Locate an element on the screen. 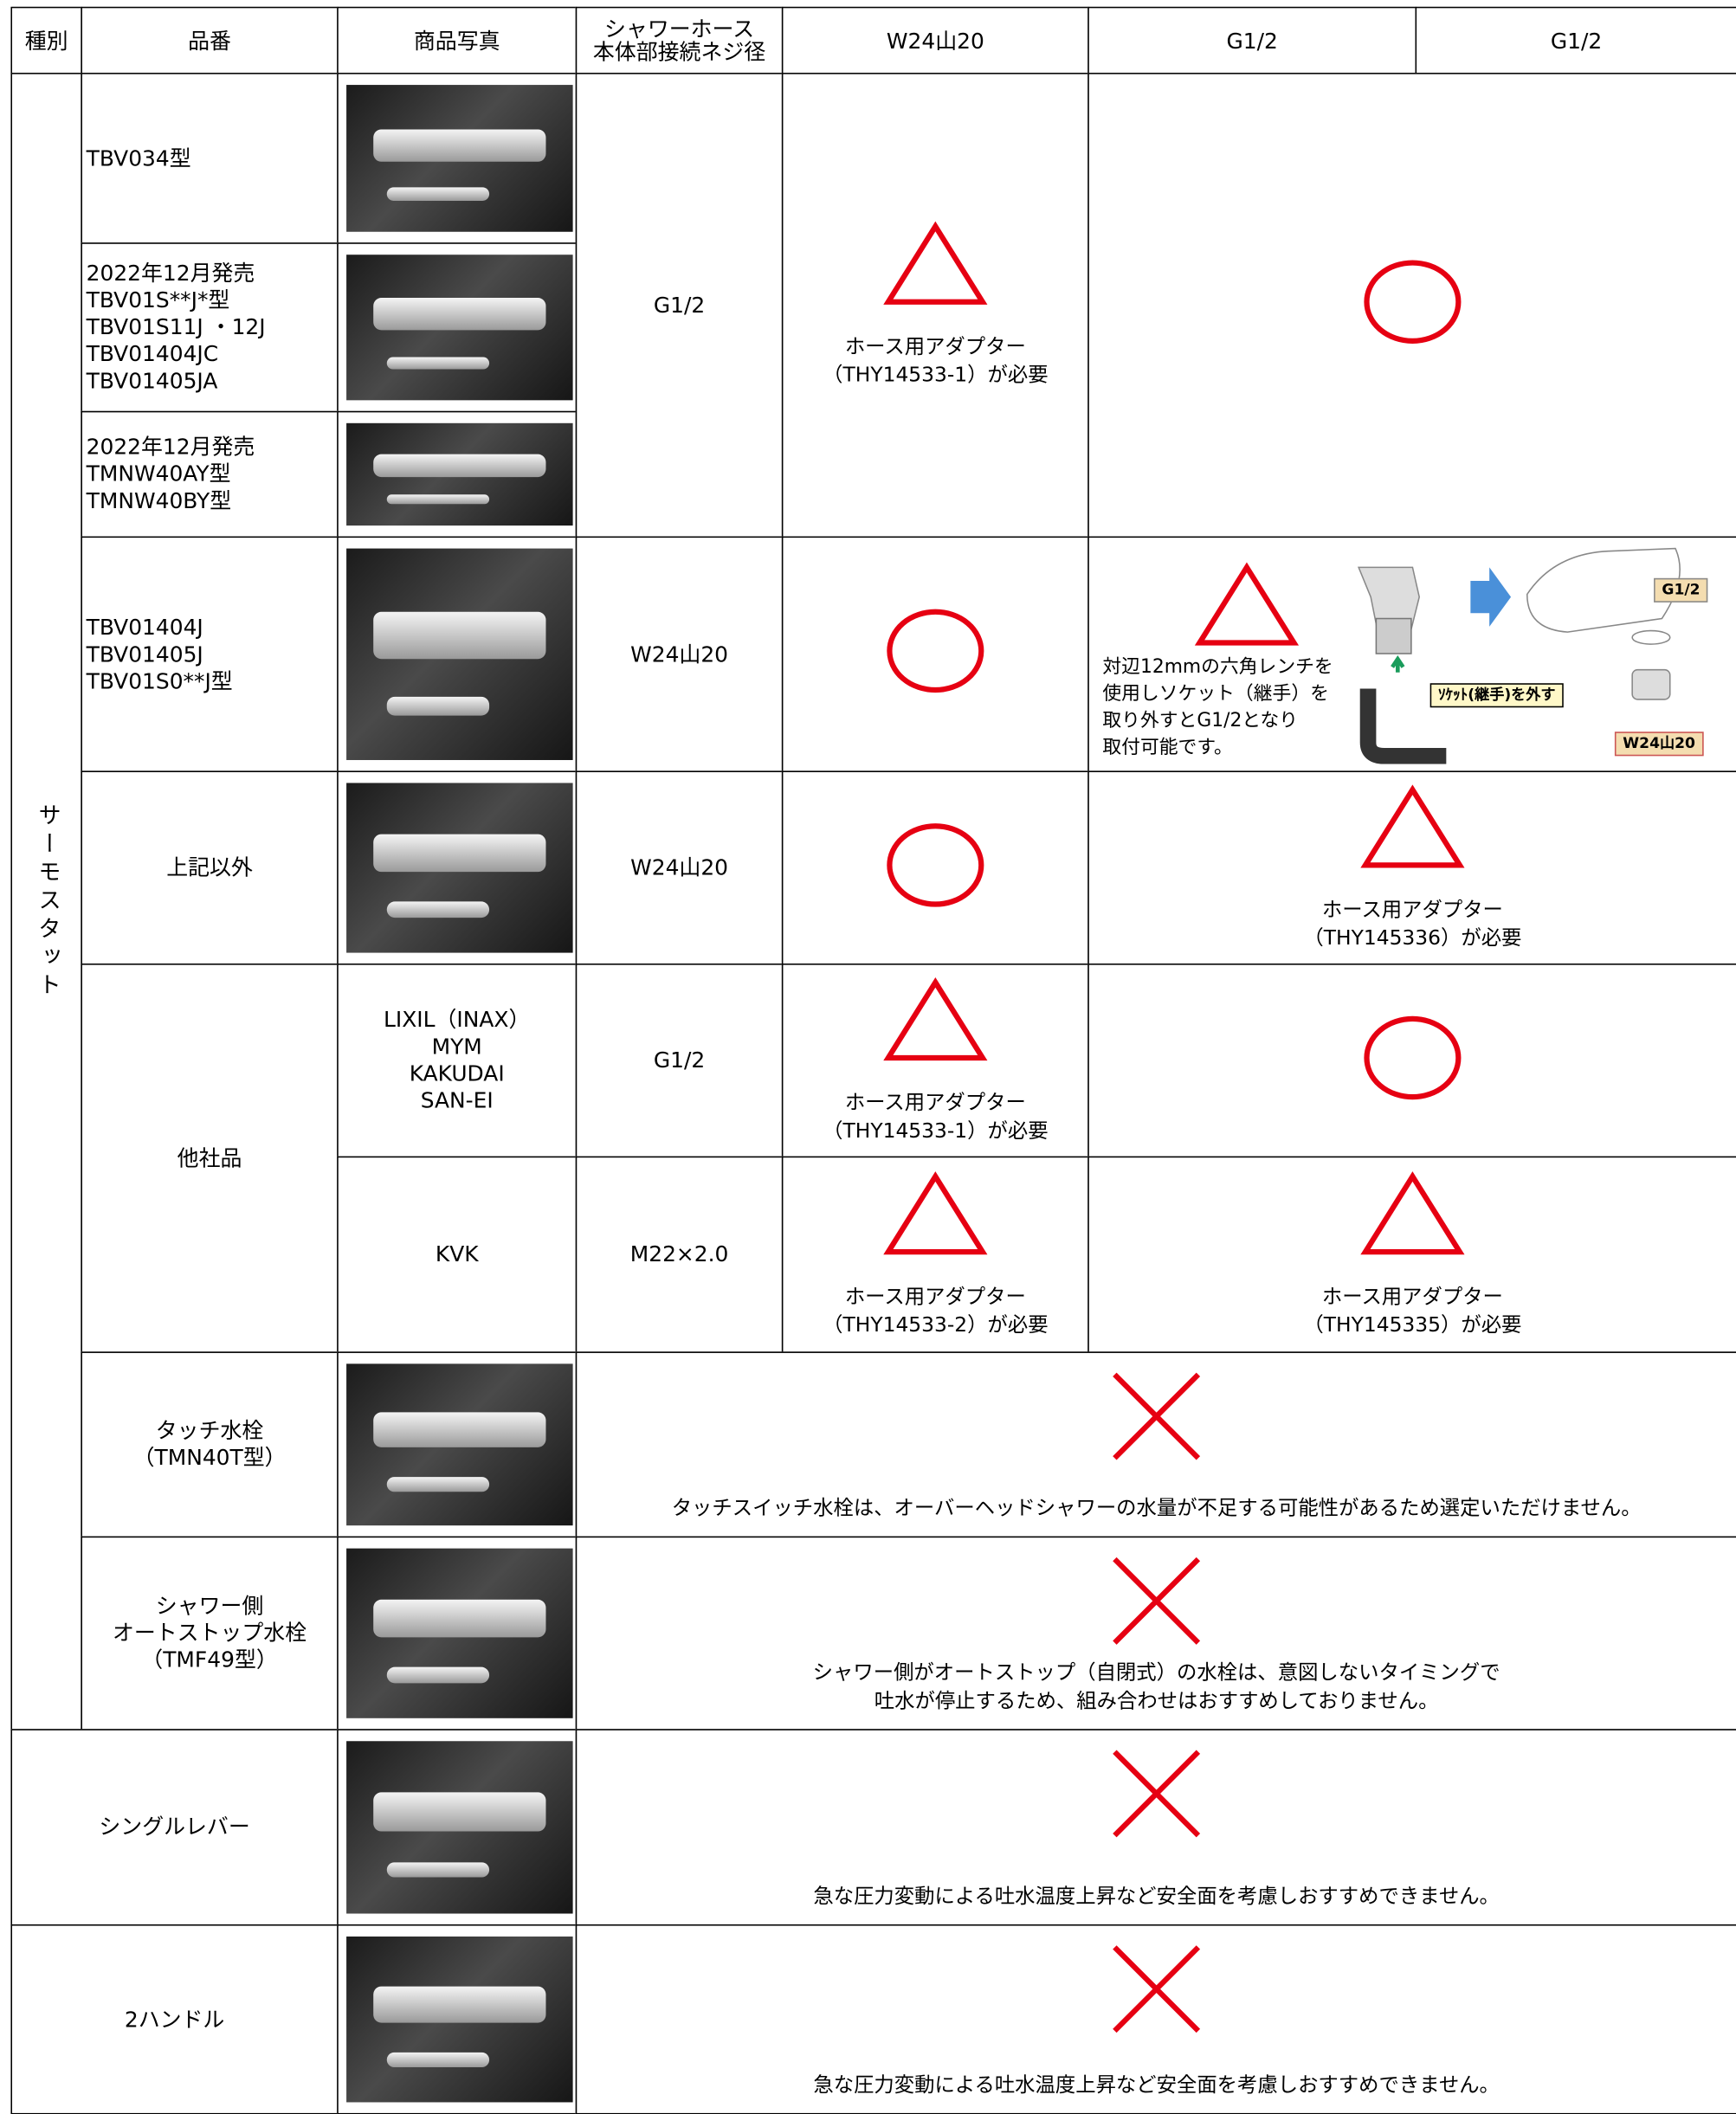  diagram-label: W24山20 is located at coordinates (1659, 745).